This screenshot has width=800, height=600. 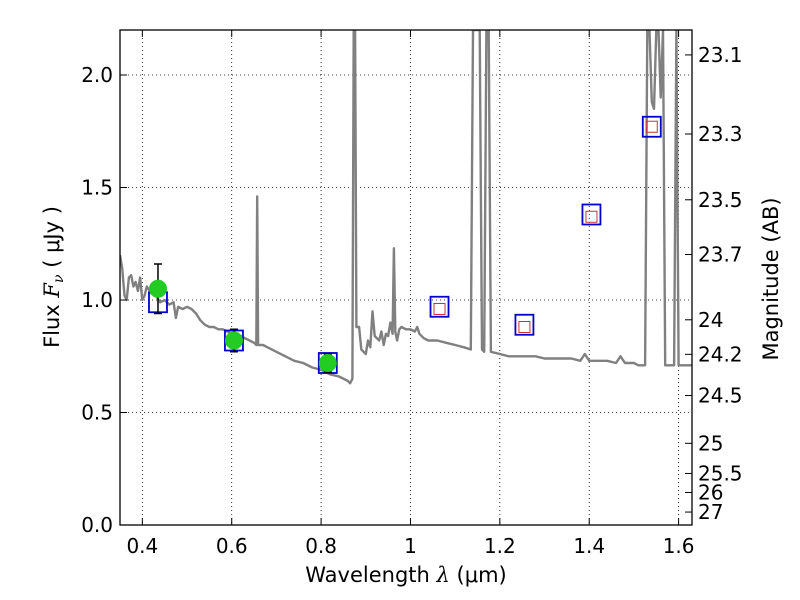 What do you see at coordinates (405, 575) in the screenshot?
I see `x-axis-title: Wavelength λ (μm)` at bounding box center [405, 575].